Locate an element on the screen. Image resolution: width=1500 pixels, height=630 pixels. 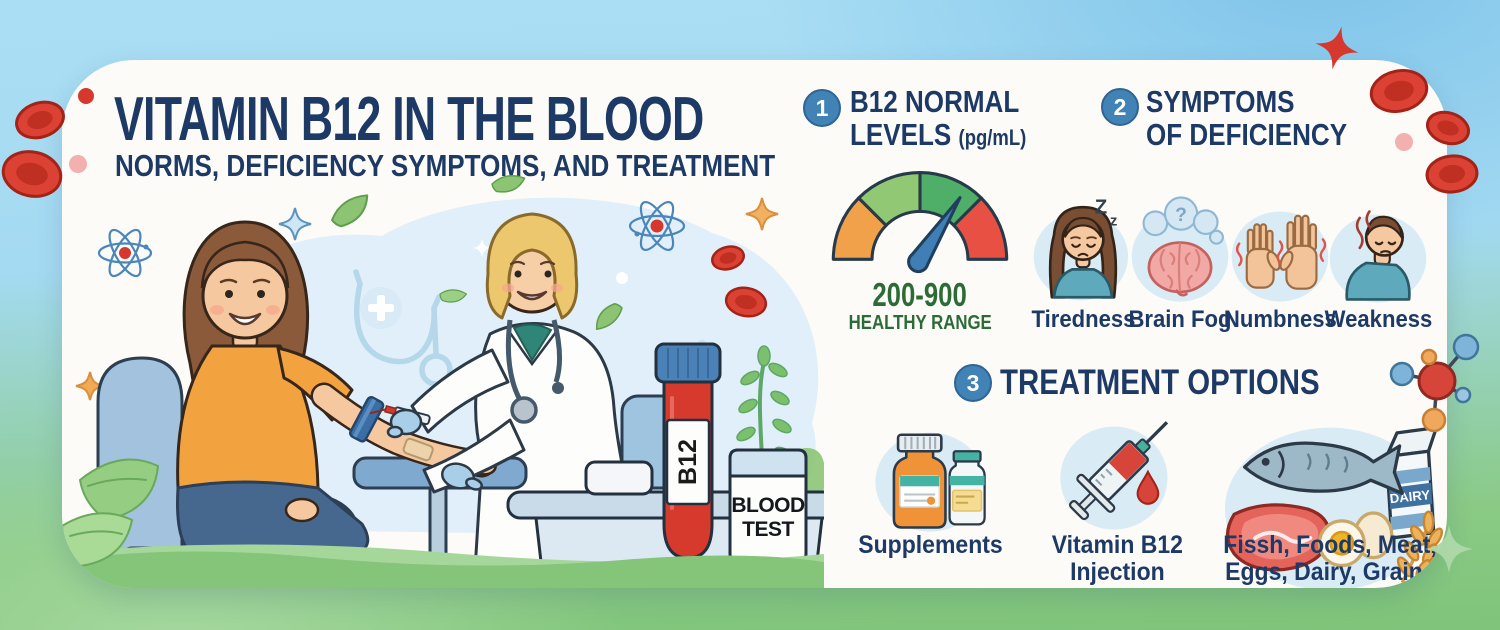
doctor-arms is located at coordinates (447, 421).